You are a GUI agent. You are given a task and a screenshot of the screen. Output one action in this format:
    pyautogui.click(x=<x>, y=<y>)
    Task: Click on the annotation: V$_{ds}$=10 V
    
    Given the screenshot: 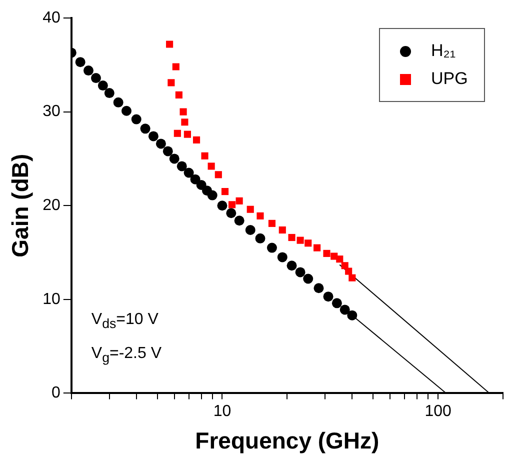 What is the action you would take?
    pyautogui.click(x=125, y=322)
    